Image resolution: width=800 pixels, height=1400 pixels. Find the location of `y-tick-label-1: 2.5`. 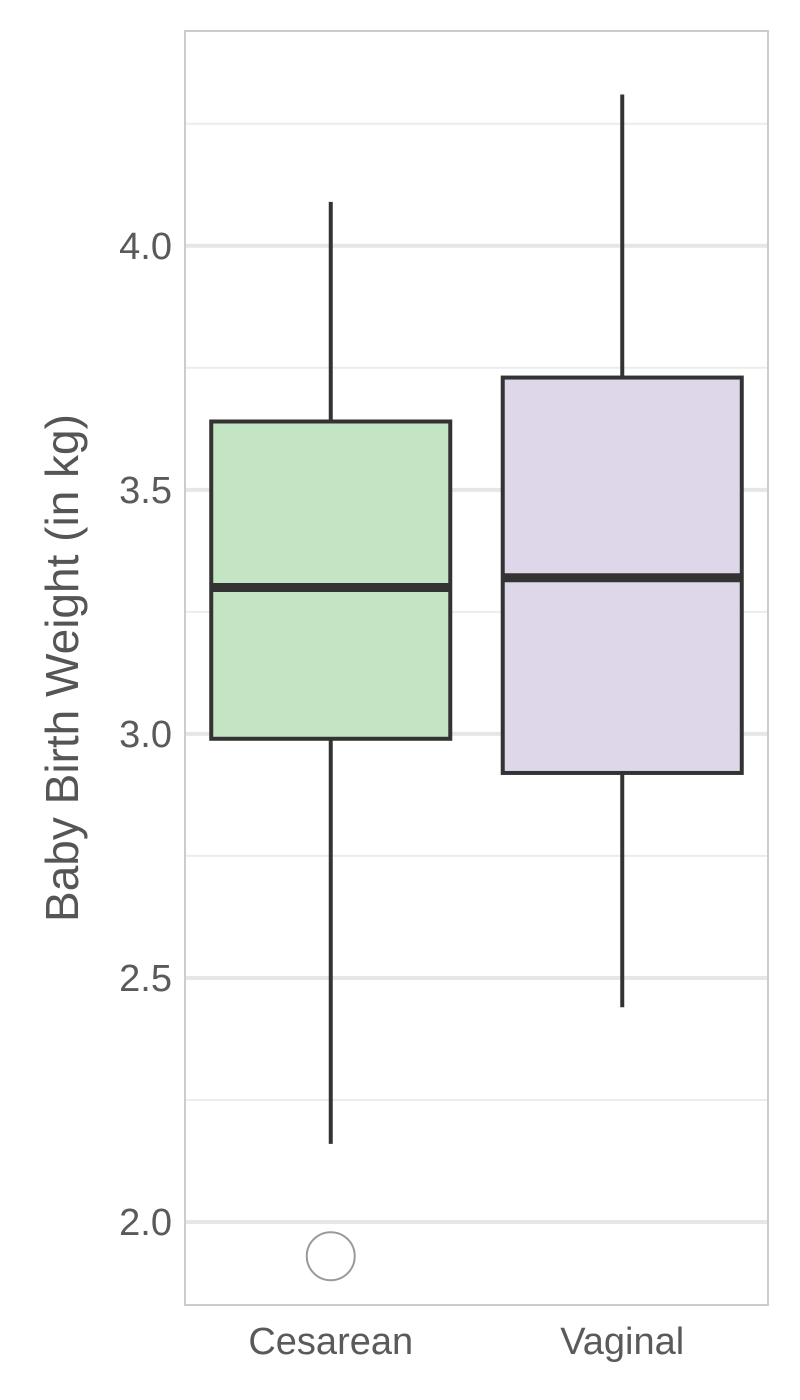

y-tick-label-1: 2.5 is located at coordinates (145, 979).